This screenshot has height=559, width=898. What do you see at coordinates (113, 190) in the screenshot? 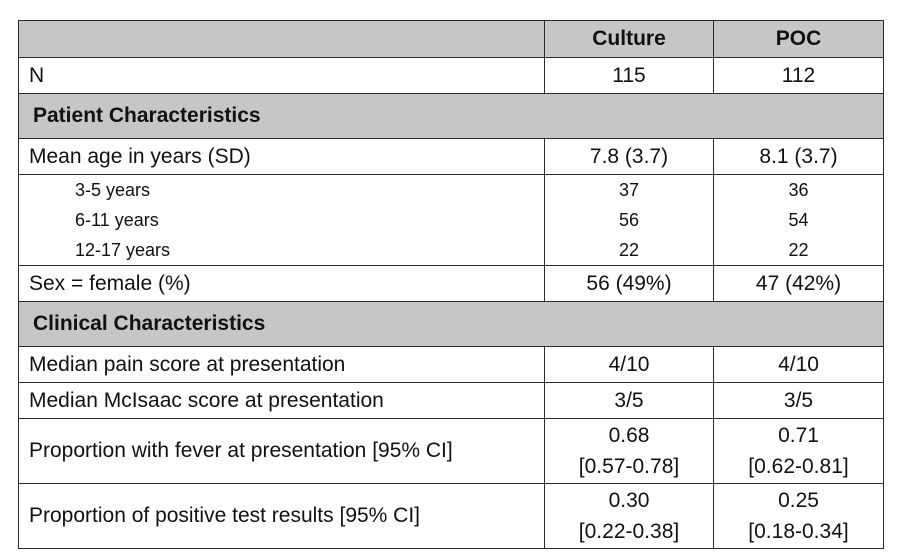
I see `age-group-label: 3-5 years` at bounding box center [113, 190].